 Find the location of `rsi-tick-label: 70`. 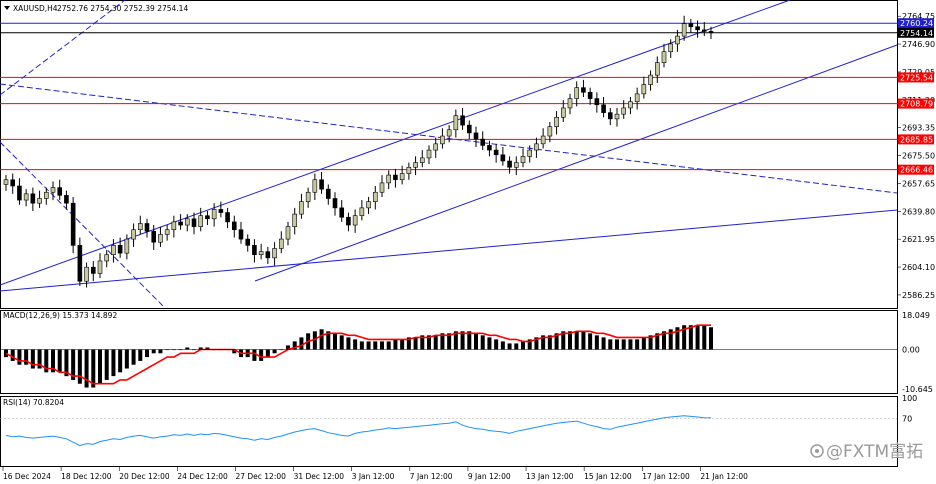

rsi-tick-label: 70 is located at coordinates (907, 418).